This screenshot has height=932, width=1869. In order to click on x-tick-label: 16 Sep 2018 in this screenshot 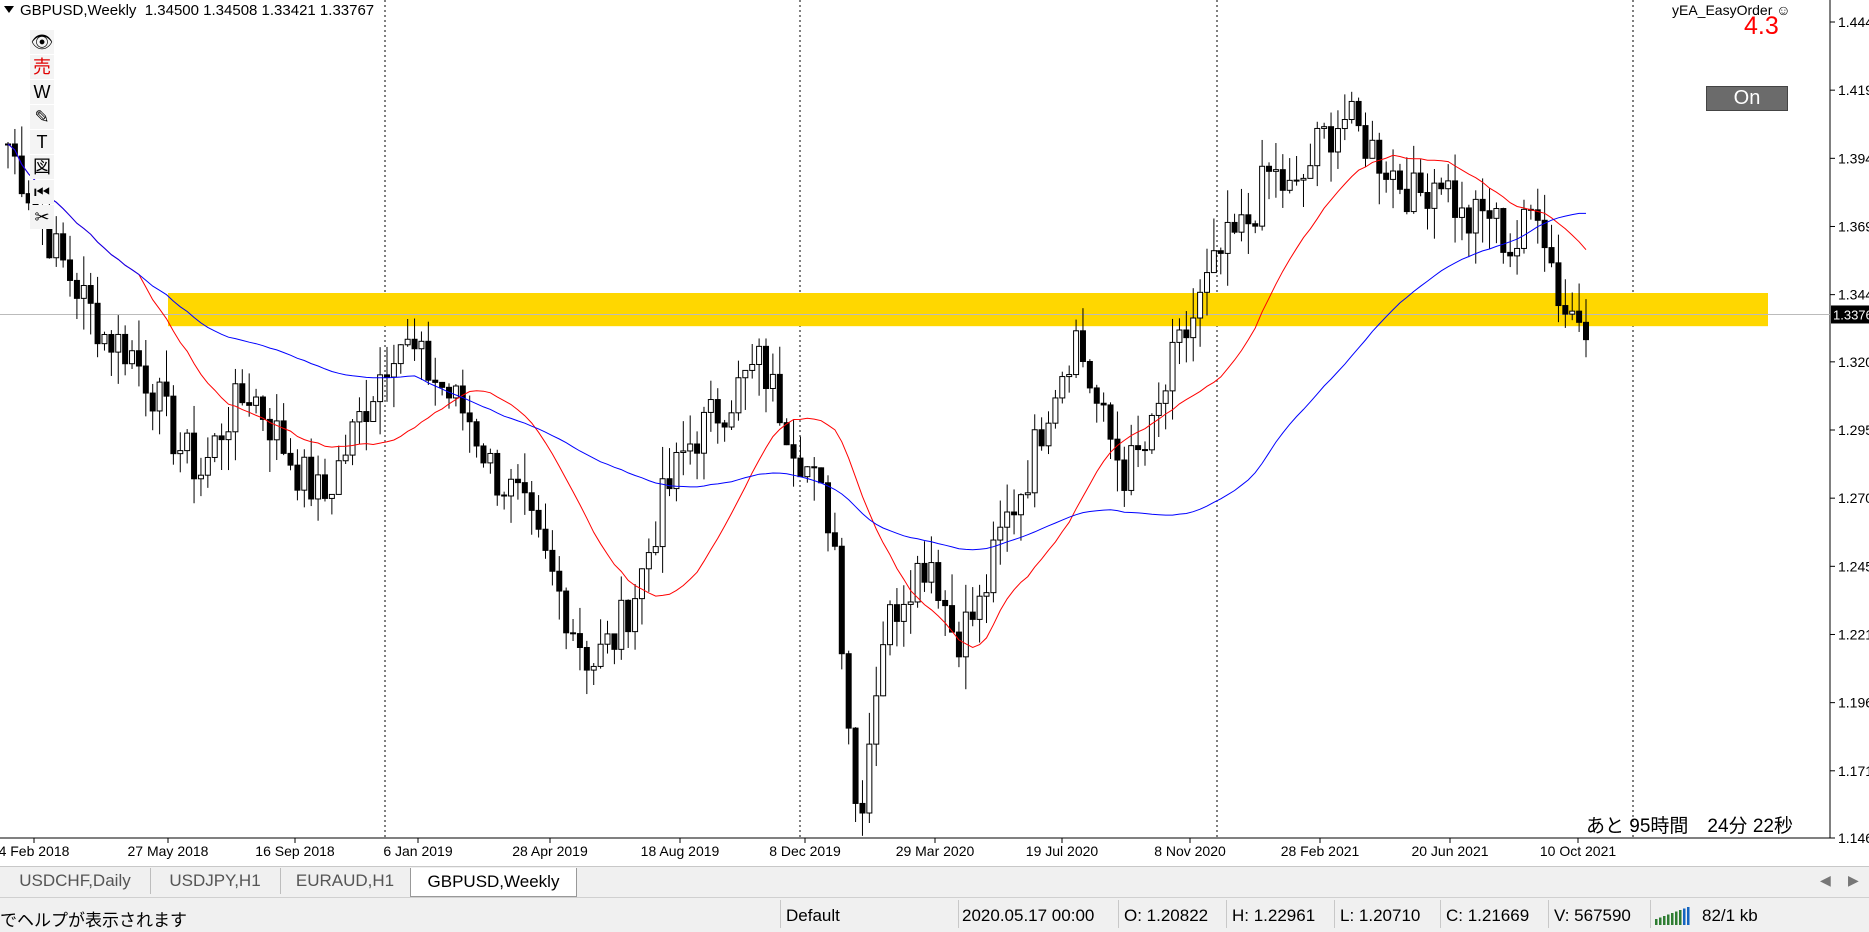, I will do `click(295, 851)`.